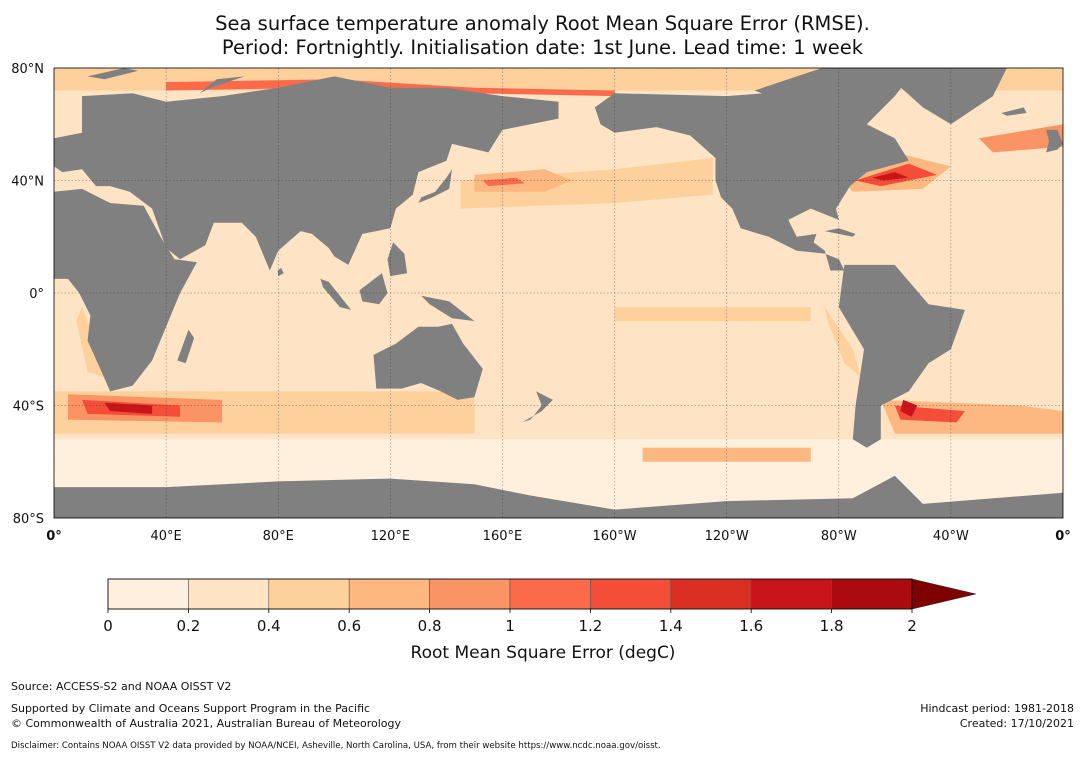  What do you see at coordinates (590, 626) in the screenshot?
I see `colorbar-tick-label: 1.2` at bounding box center [590, 626].